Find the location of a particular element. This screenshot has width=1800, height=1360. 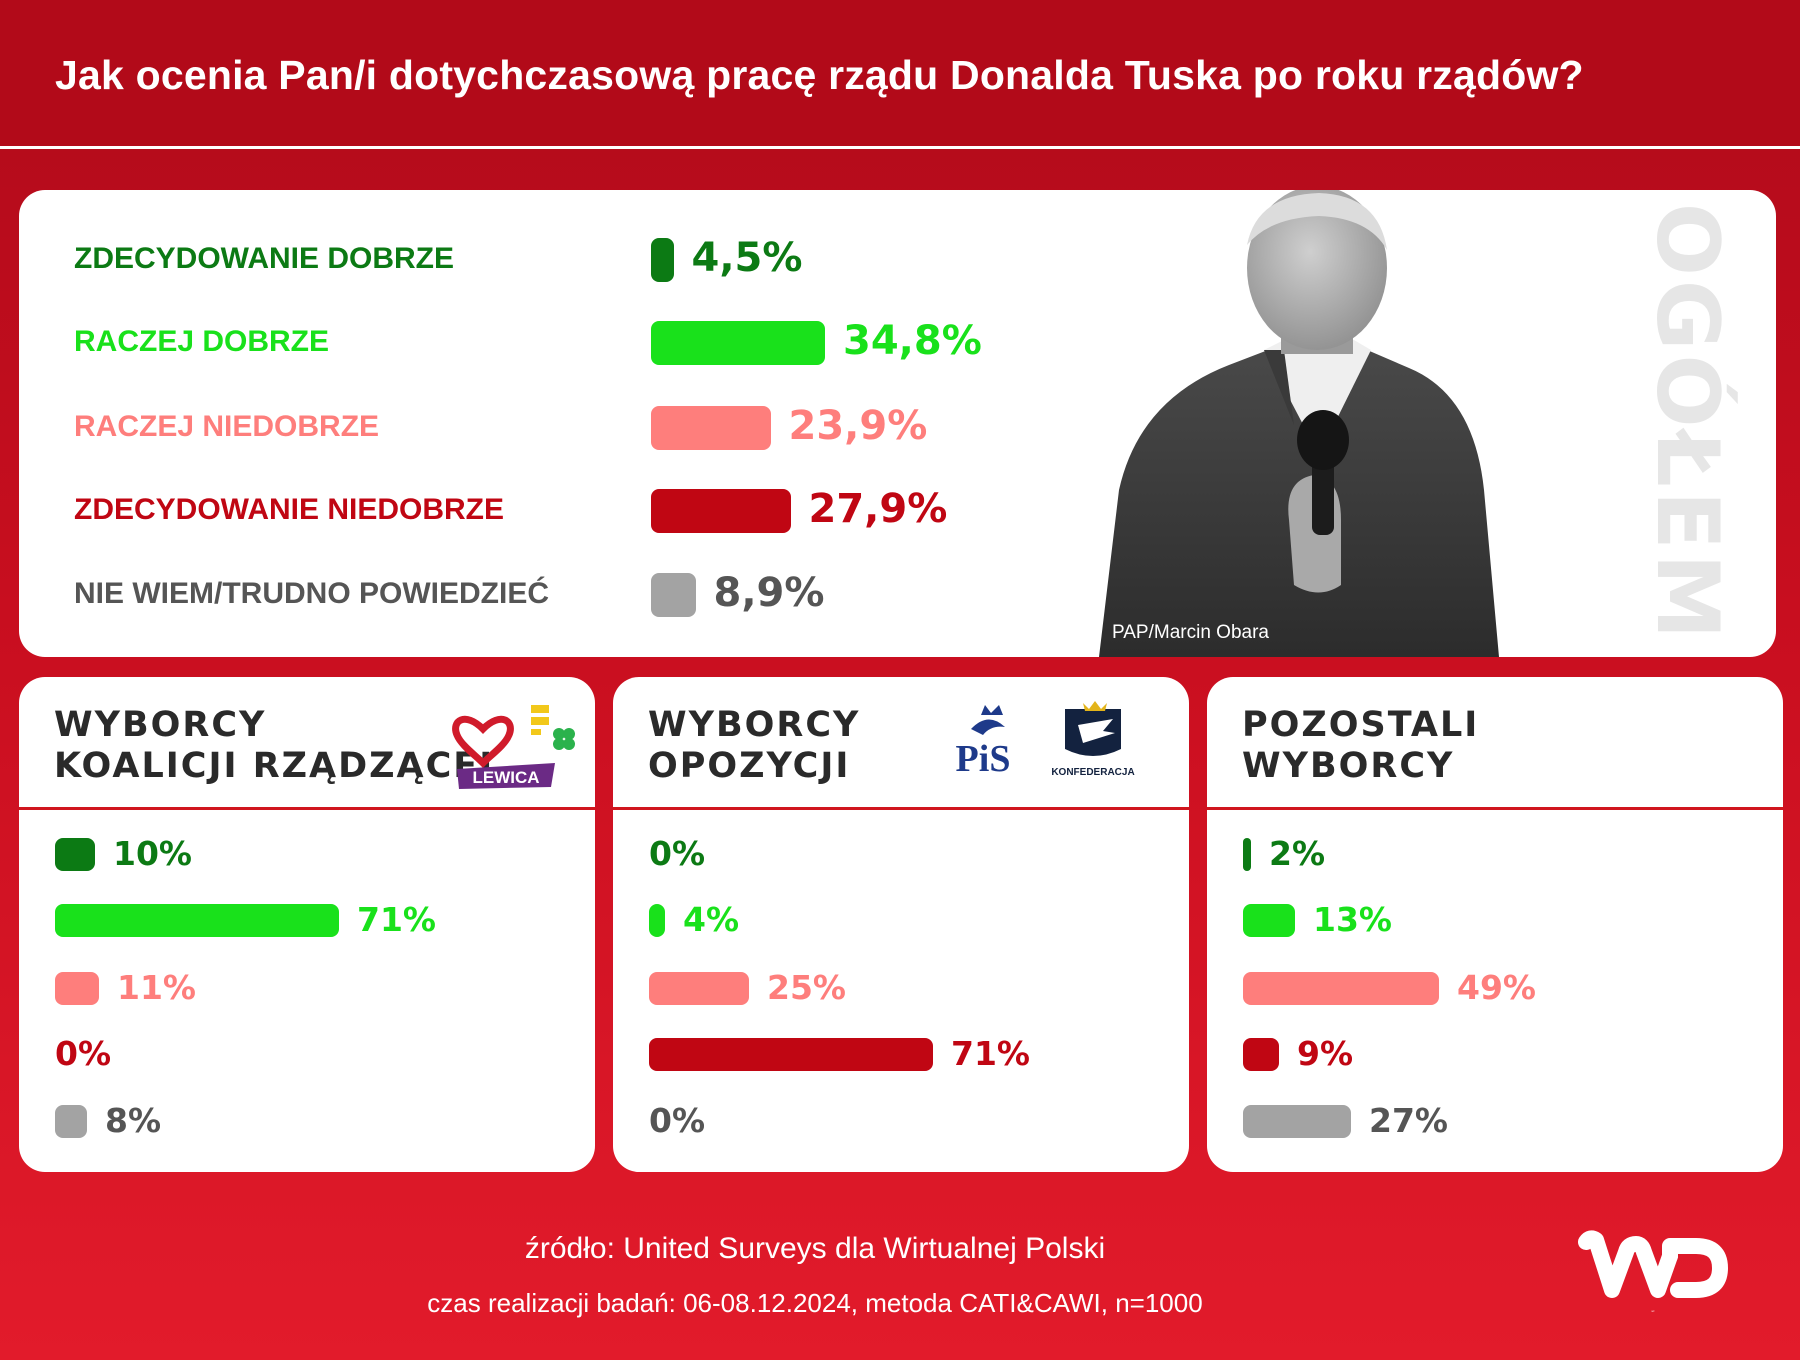

value-label-raczej-niedobrze: 25% is located at coordinates (806, 987).